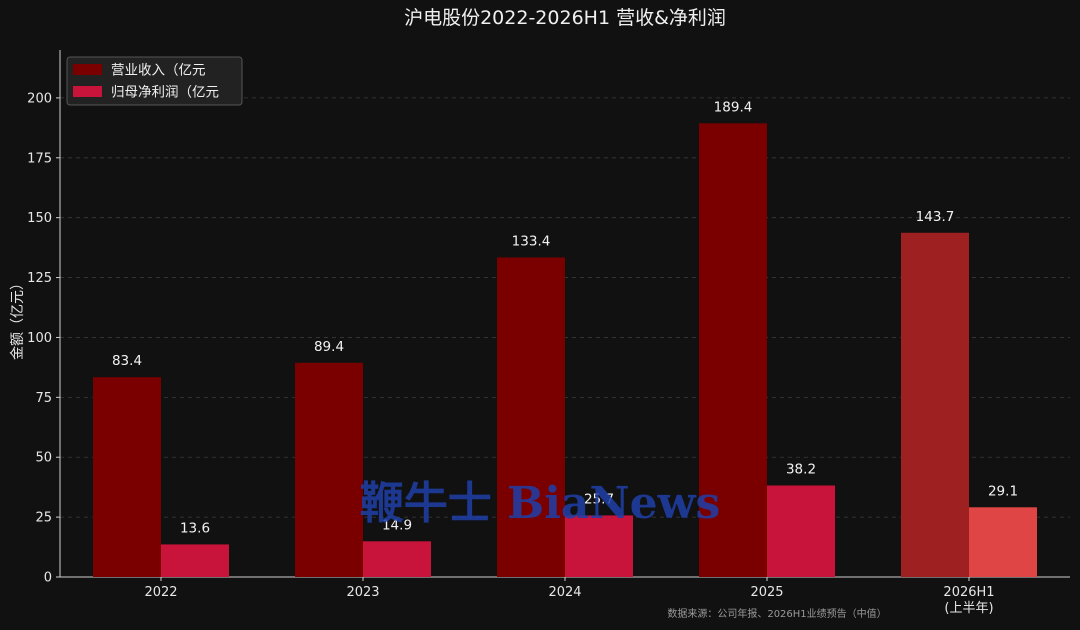  What do you see at coordinates (160, 592) in the screenshot?
I see `x-tick-label: 2022` at bounding box center [160, 592].